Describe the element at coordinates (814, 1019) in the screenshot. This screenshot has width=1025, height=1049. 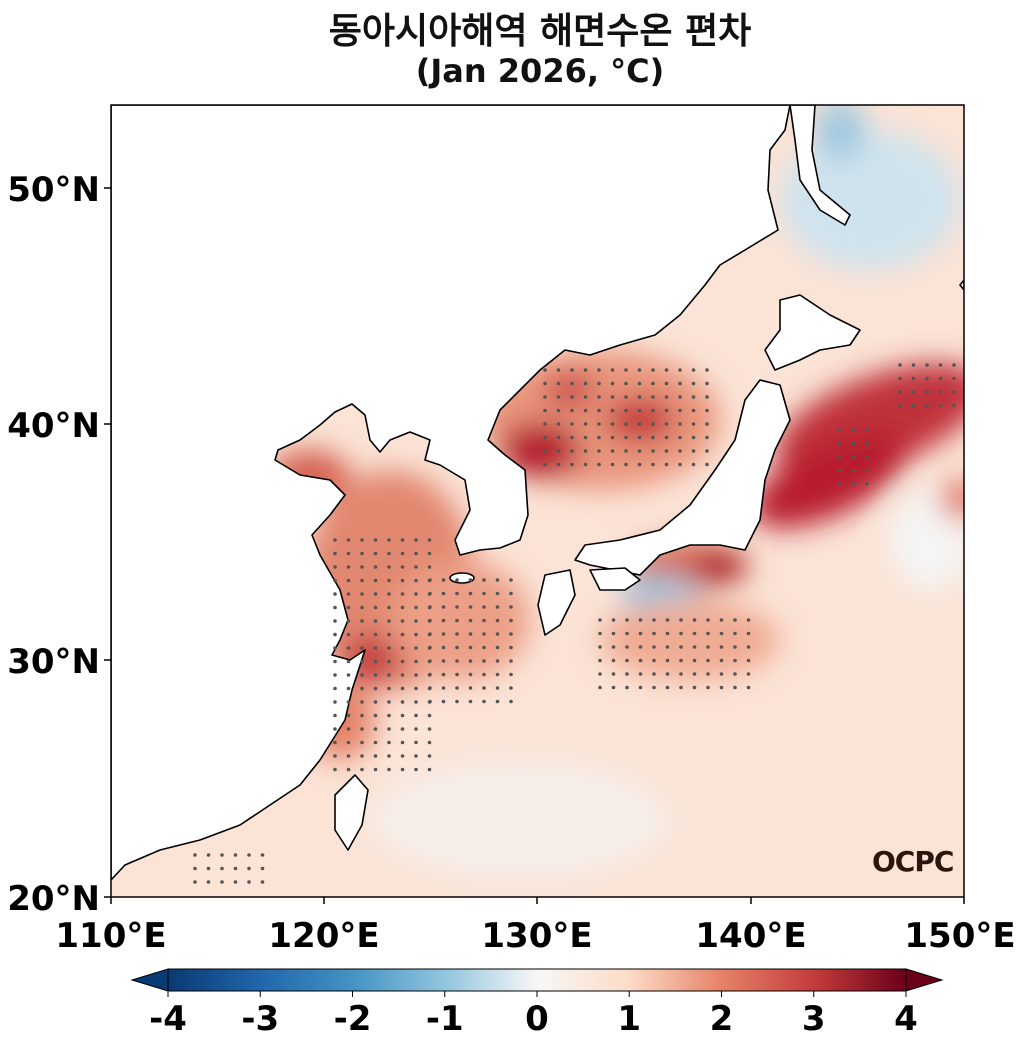
I see `colorbar-tick-label: 3` at that location.